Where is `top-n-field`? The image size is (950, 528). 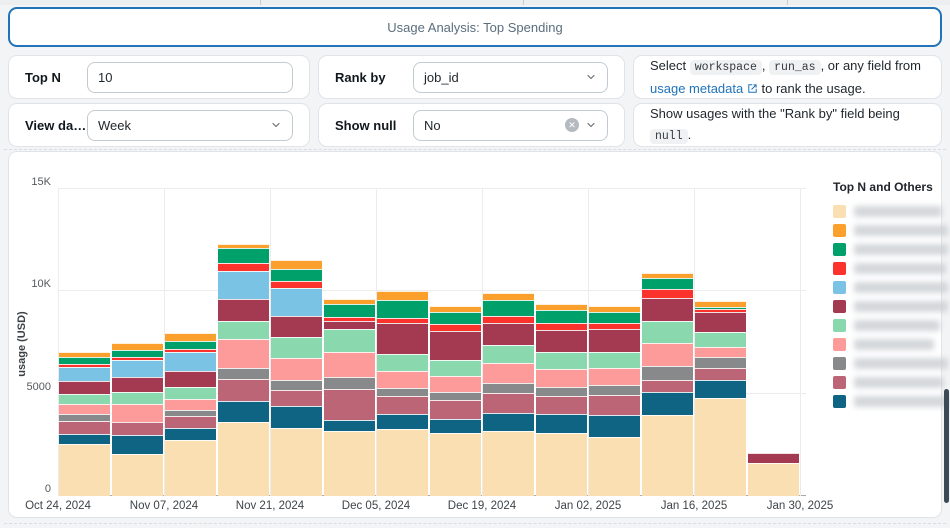
top-n-field is located at coordinates (190, 77).